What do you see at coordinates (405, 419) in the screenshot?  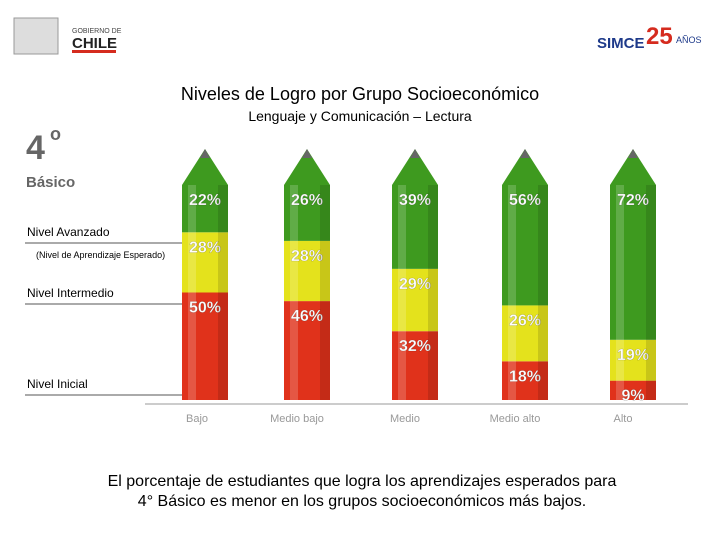 I see `x-tick-label: Medio` at bounding box center [405, 419].